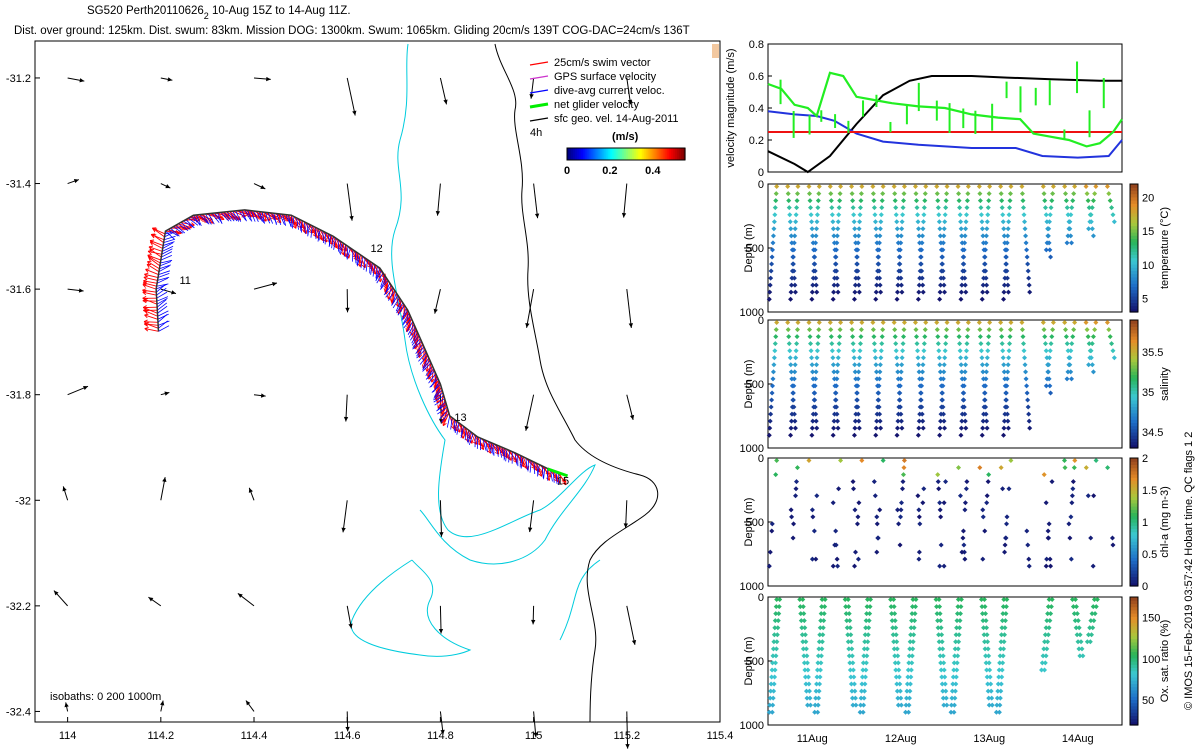 The width and height of the screenshot is (1200, 750). What do you see at coordinates (567, 171) in the screenshot?
I see `colorbar-tick-label: 0` at bounding box center [567, 171].